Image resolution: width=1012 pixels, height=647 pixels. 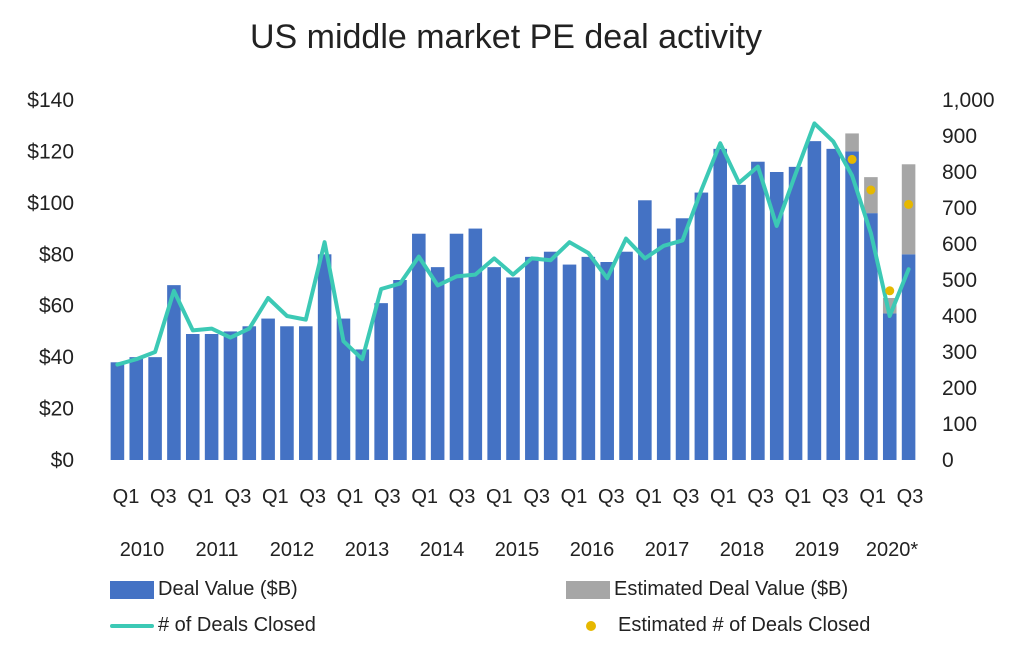 I want to click on legend-deal-value: Deal Value ($B), so click(x=204, y=589).